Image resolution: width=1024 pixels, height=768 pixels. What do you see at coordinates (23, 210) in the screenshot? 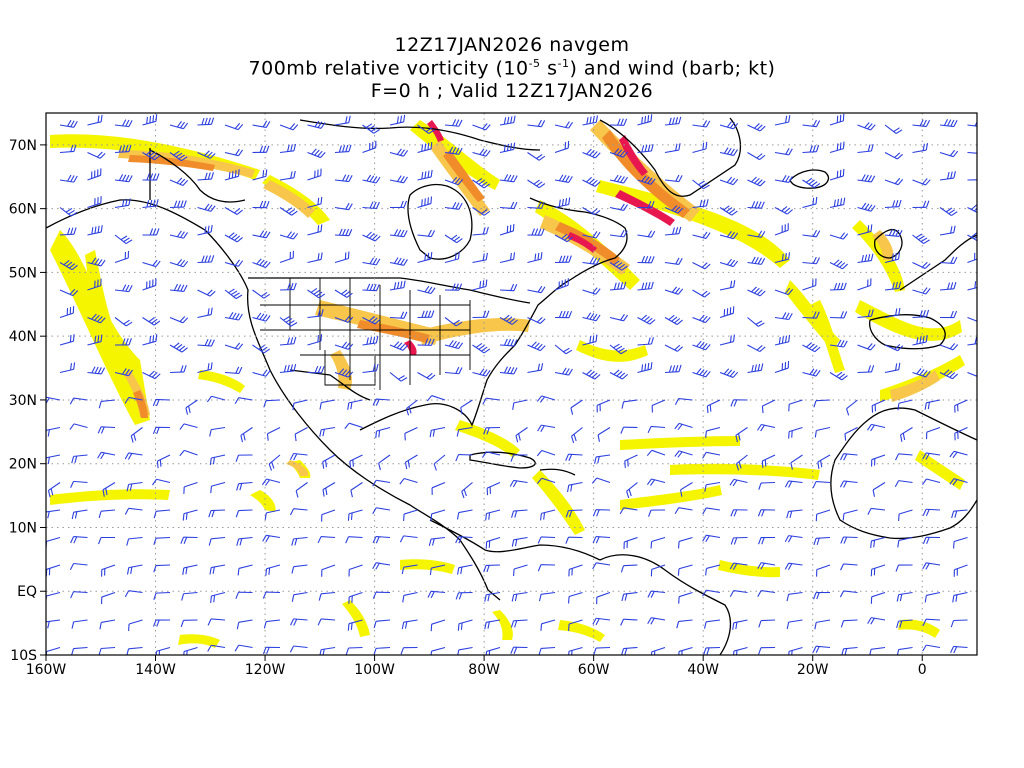
I see `y-tick-label: 60N` at bounding box center [23, 210].